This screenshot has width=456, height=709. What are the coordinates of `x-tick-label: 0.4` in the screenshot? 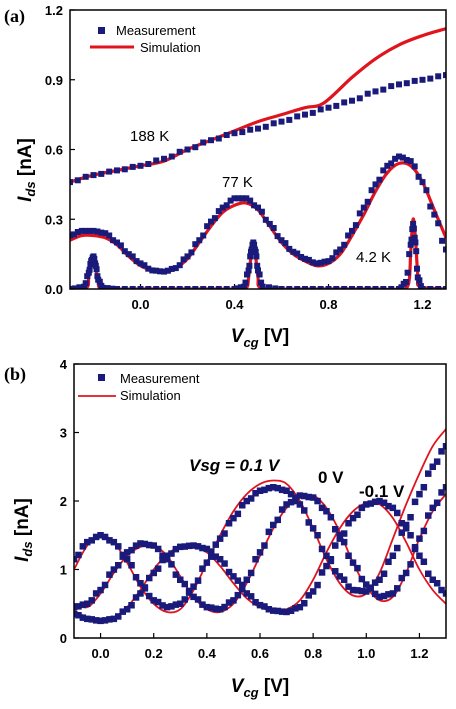 It's located at (234, 304).